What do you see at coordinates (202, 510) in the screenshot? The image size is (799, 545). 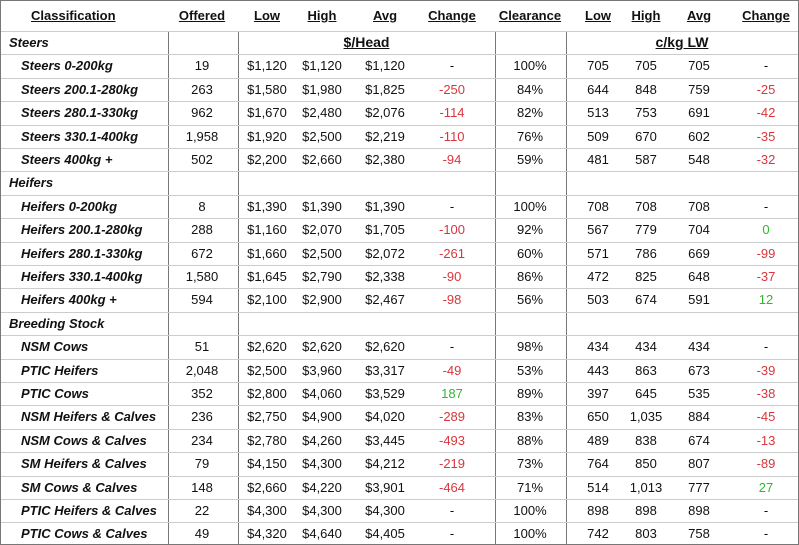 I see `cell: 22` at bounding box center [202, 510].